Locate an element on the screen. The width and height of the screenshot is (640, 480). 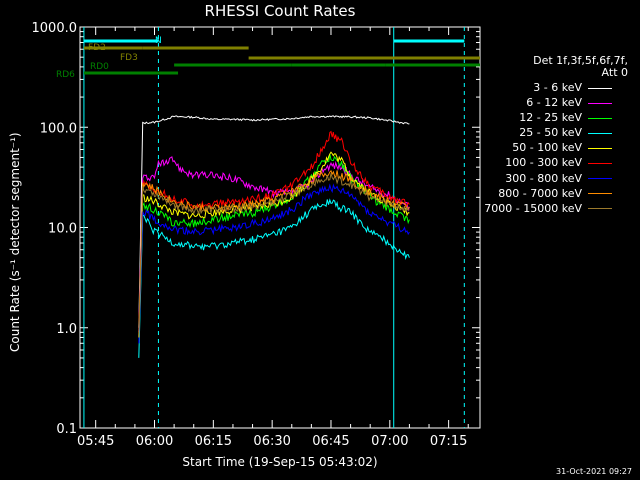
x-tick-label: 05:45 is located at coordinates (95, 441).